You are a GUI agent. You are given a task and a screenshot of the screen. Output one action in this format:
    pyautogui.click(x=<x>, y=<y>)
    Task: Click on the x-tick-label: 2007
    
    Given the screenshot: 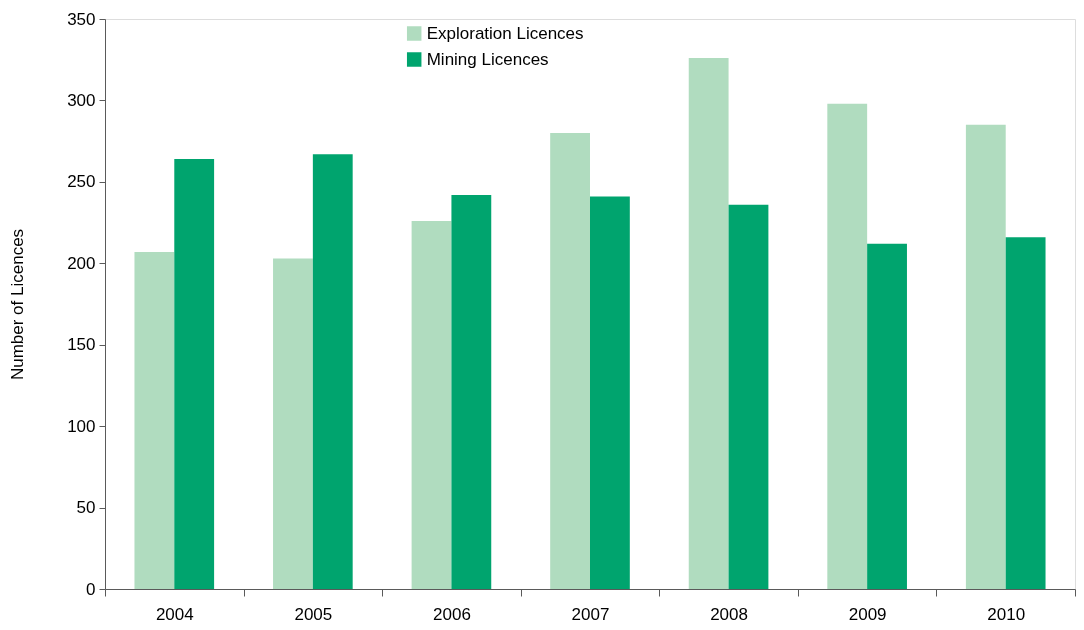 What is the action you would take?
    pyautogui.click(x=590, y=614)
    